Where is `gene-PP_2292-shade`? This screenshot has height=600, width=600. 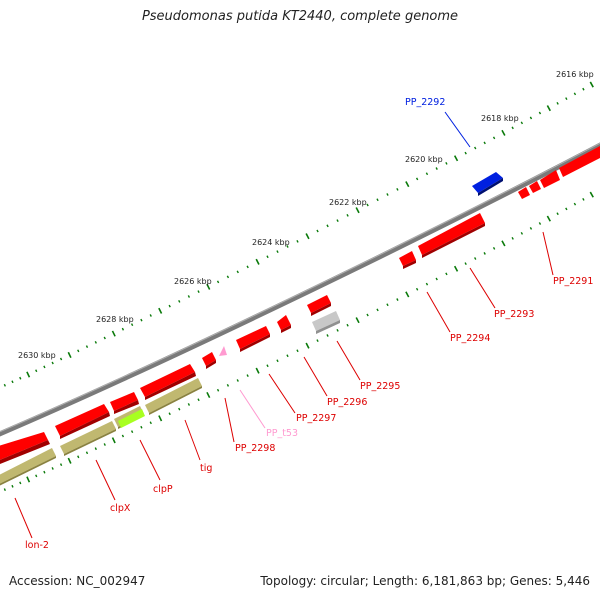
gene-PP_2292-shade is located at coordinates (490, 187).